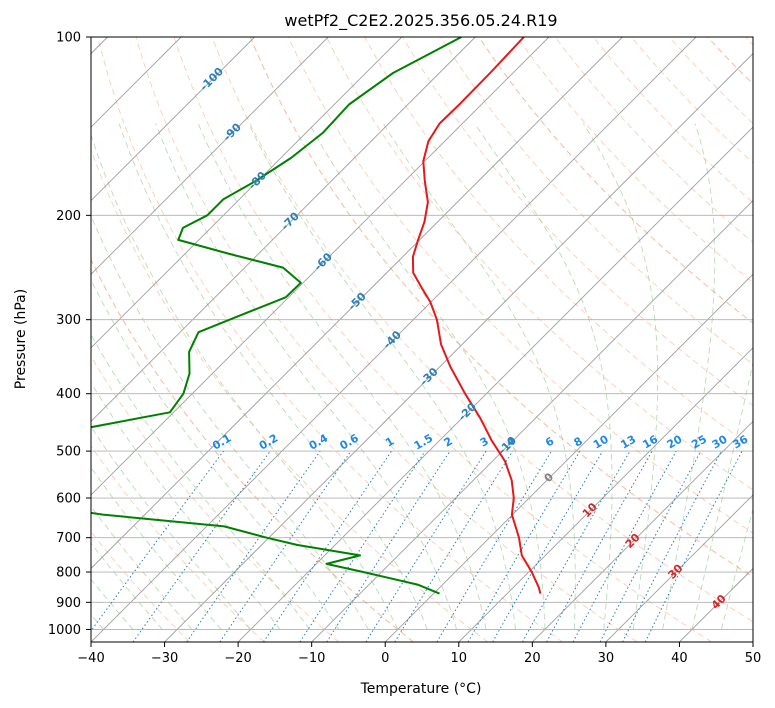 Image resolution: width=775 pixels, height=708 pixels. What do you see at coordinates (90, 658) in the screenshot?
I see `x-tick-label: −40` at bounding box center [90, 658].